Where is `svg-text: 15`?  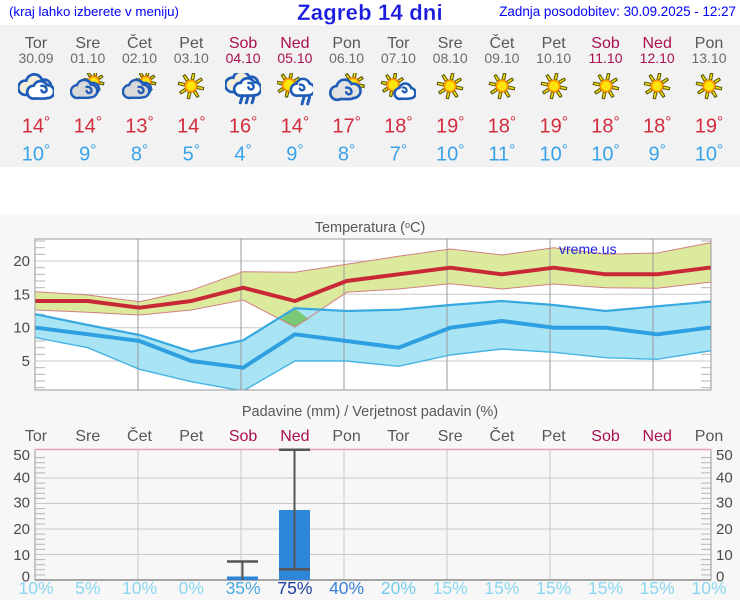
svg-text: 15 is located at coordinates (21, 294).